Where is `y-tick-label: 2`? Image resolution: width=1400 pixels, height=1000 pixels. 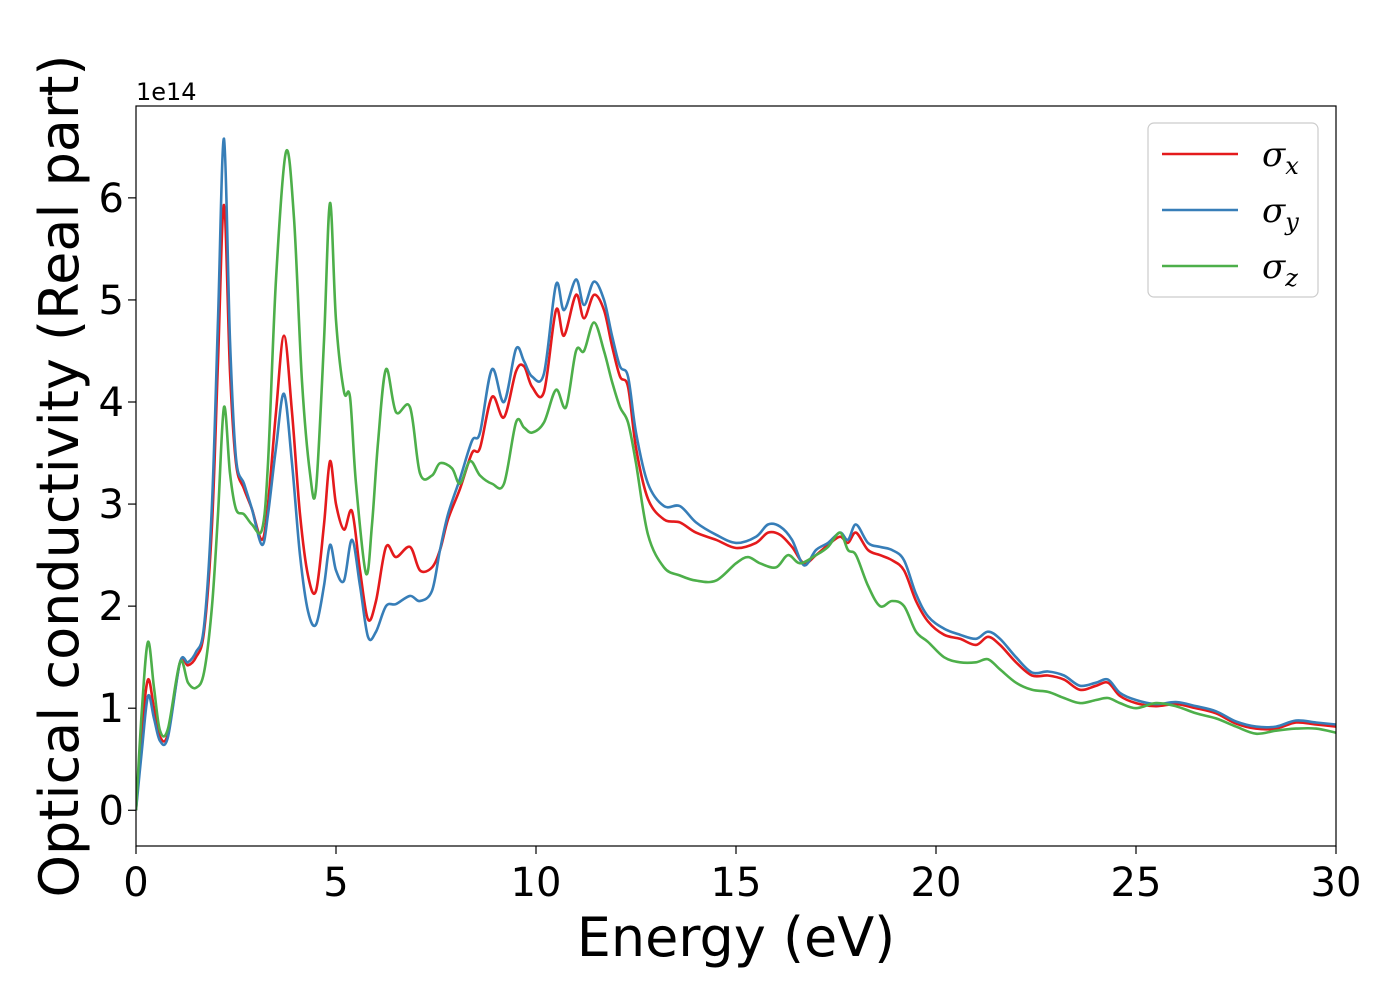 y-tick-label: 2 is located at coordinates (111, 607).